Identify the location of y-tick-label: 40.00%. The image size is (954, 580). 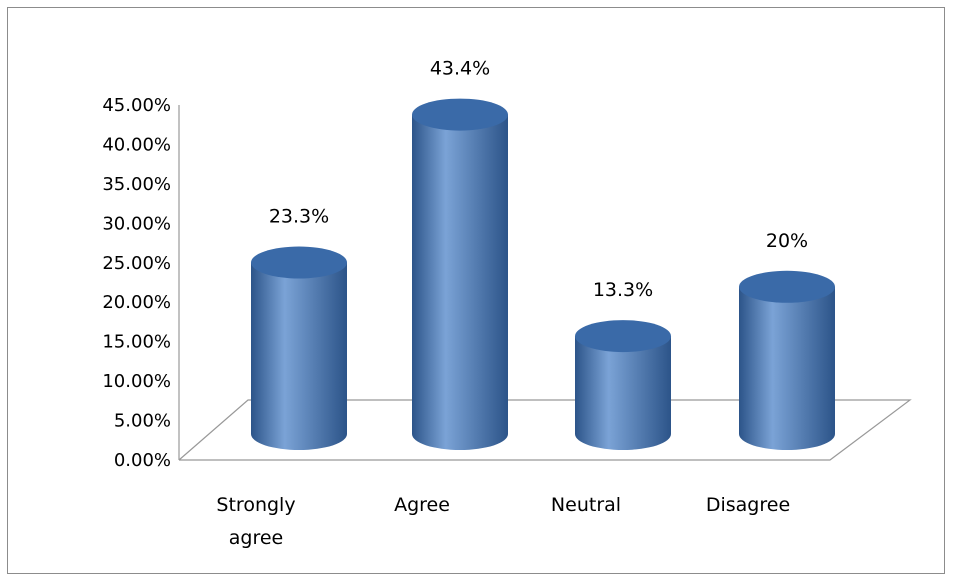
(136, 144).